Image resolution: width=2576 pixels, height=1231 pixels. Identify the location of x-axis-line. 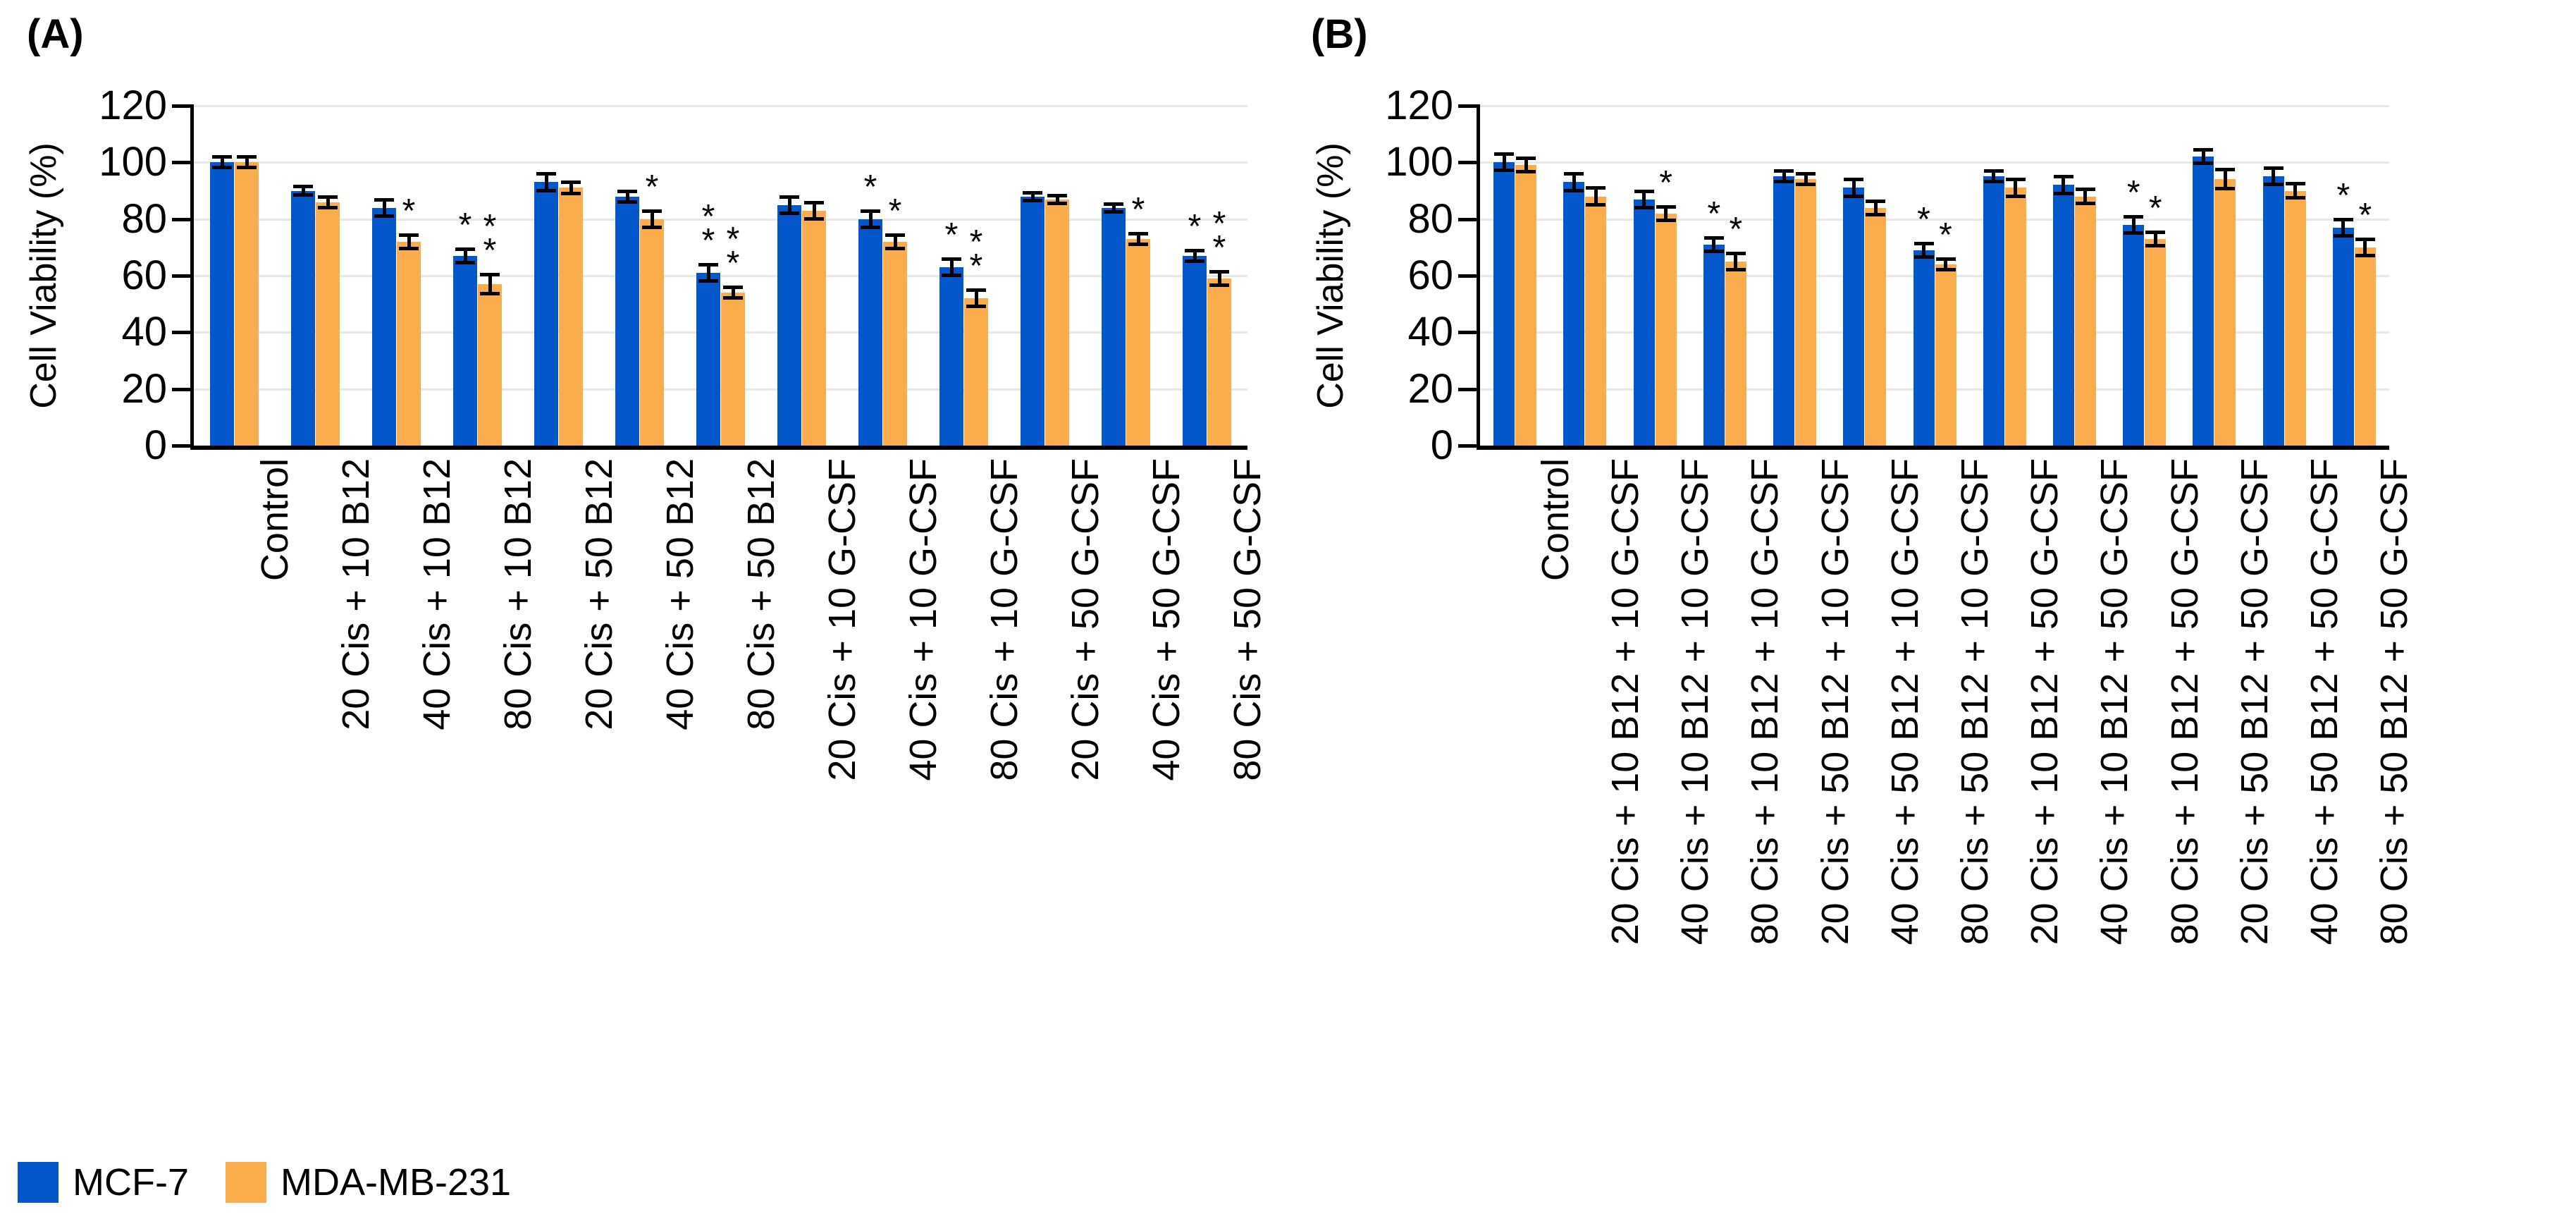
(1933, 448).